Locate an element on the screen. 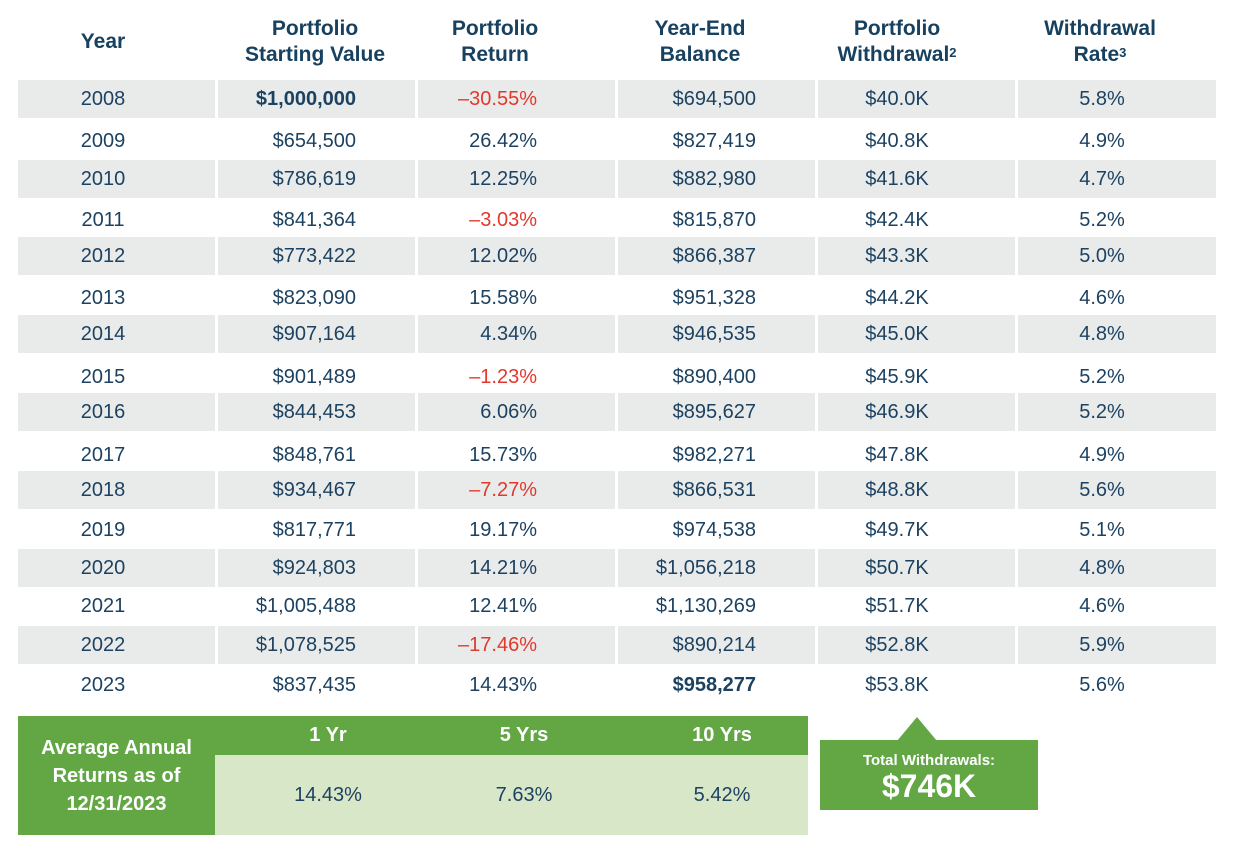 The image size is (1234, 854). cell-withdrawal: $51.7K is located at coordinates (897, 606).